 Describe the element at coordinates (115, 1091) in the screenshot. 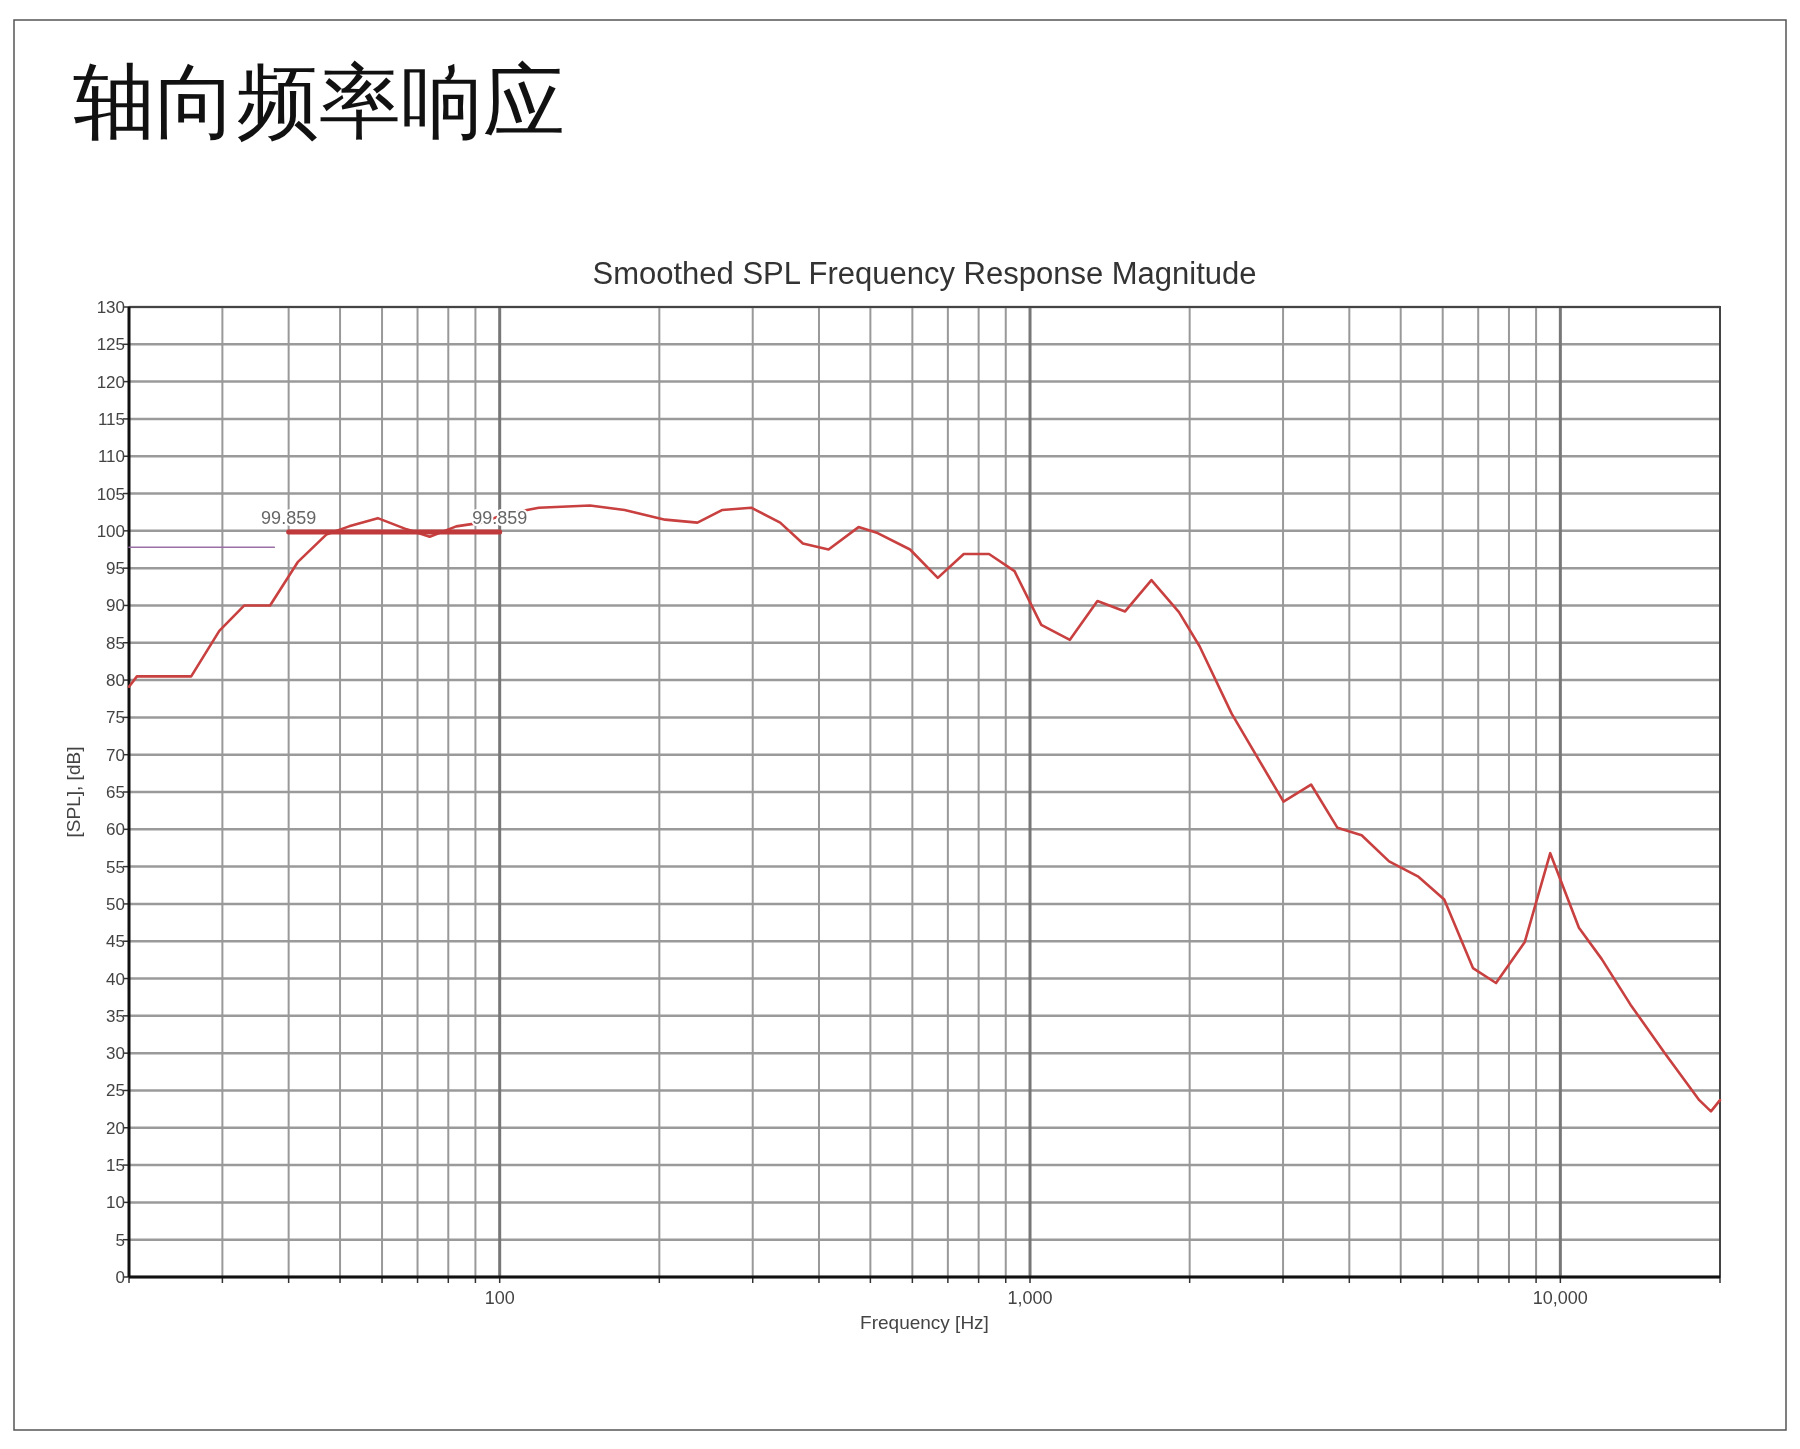

I see `y-tick-label: 25` at that location.